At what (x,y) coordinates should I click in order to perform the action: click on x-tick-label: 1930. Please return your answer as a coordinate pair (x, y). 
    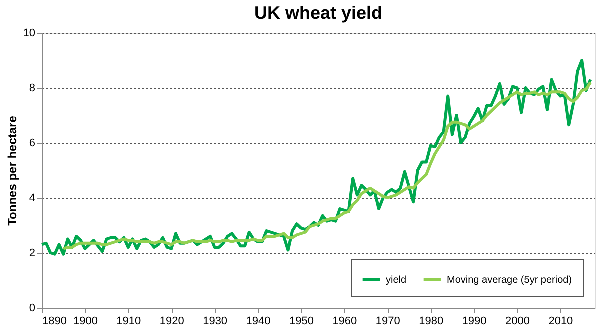
    Looking at the image, I should click on (215, 322).